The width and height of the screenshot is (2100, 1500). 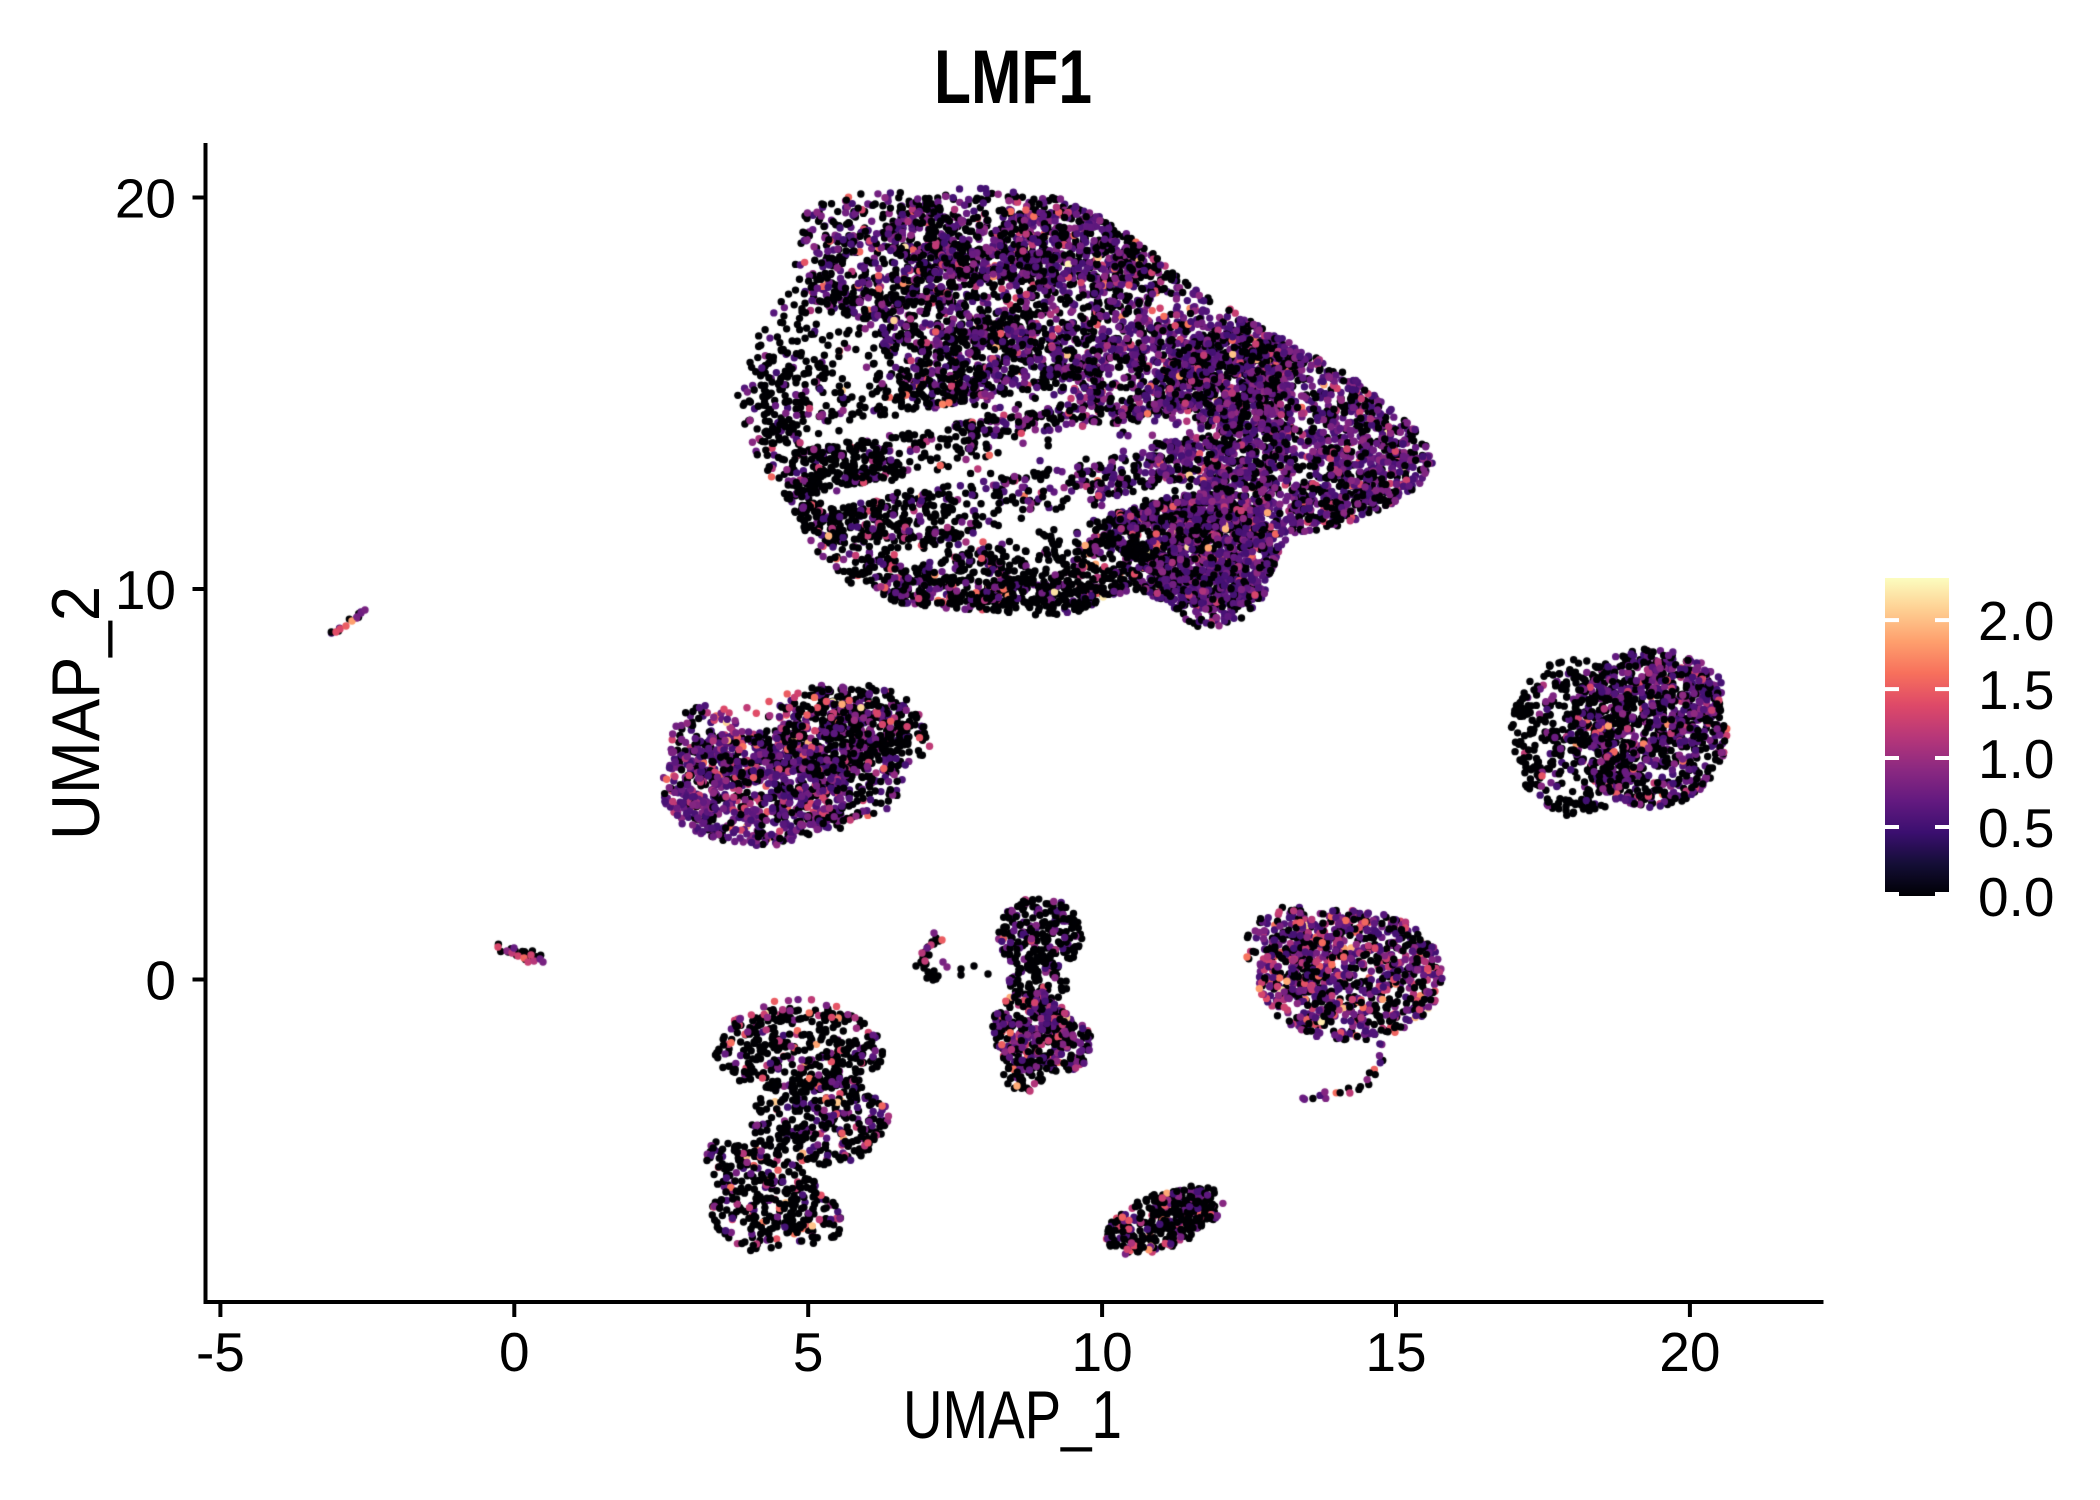 I want to click on svg-text: UMAP_1, so click(x=1012, y=1415).